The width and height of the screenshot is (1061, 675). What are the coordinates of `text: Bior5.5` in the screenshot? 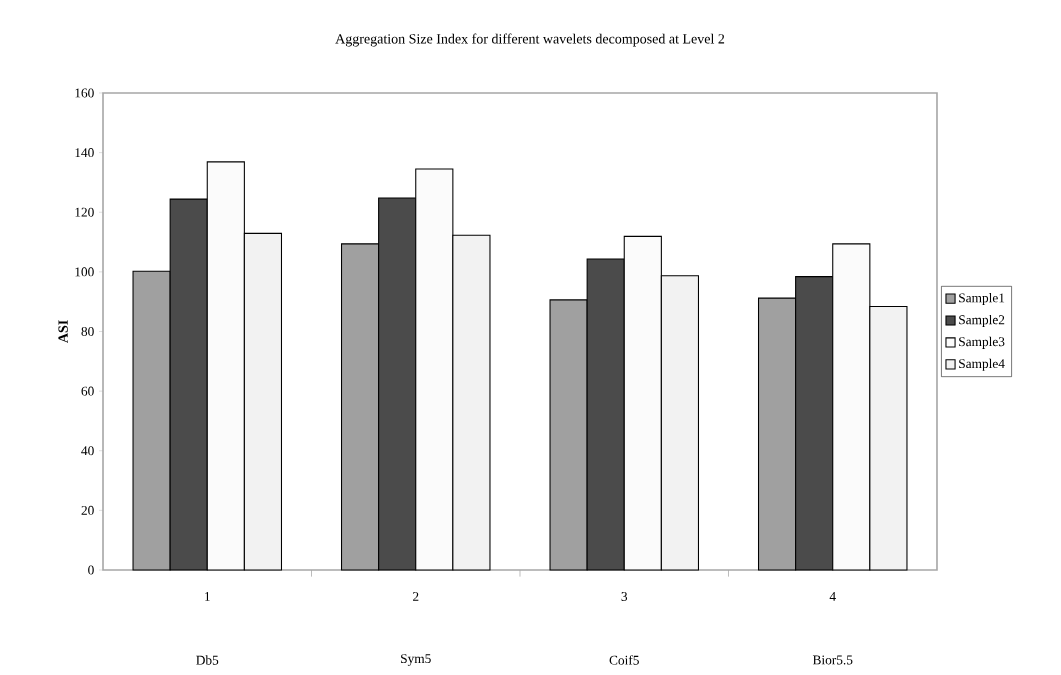 It's located at (832, 660).